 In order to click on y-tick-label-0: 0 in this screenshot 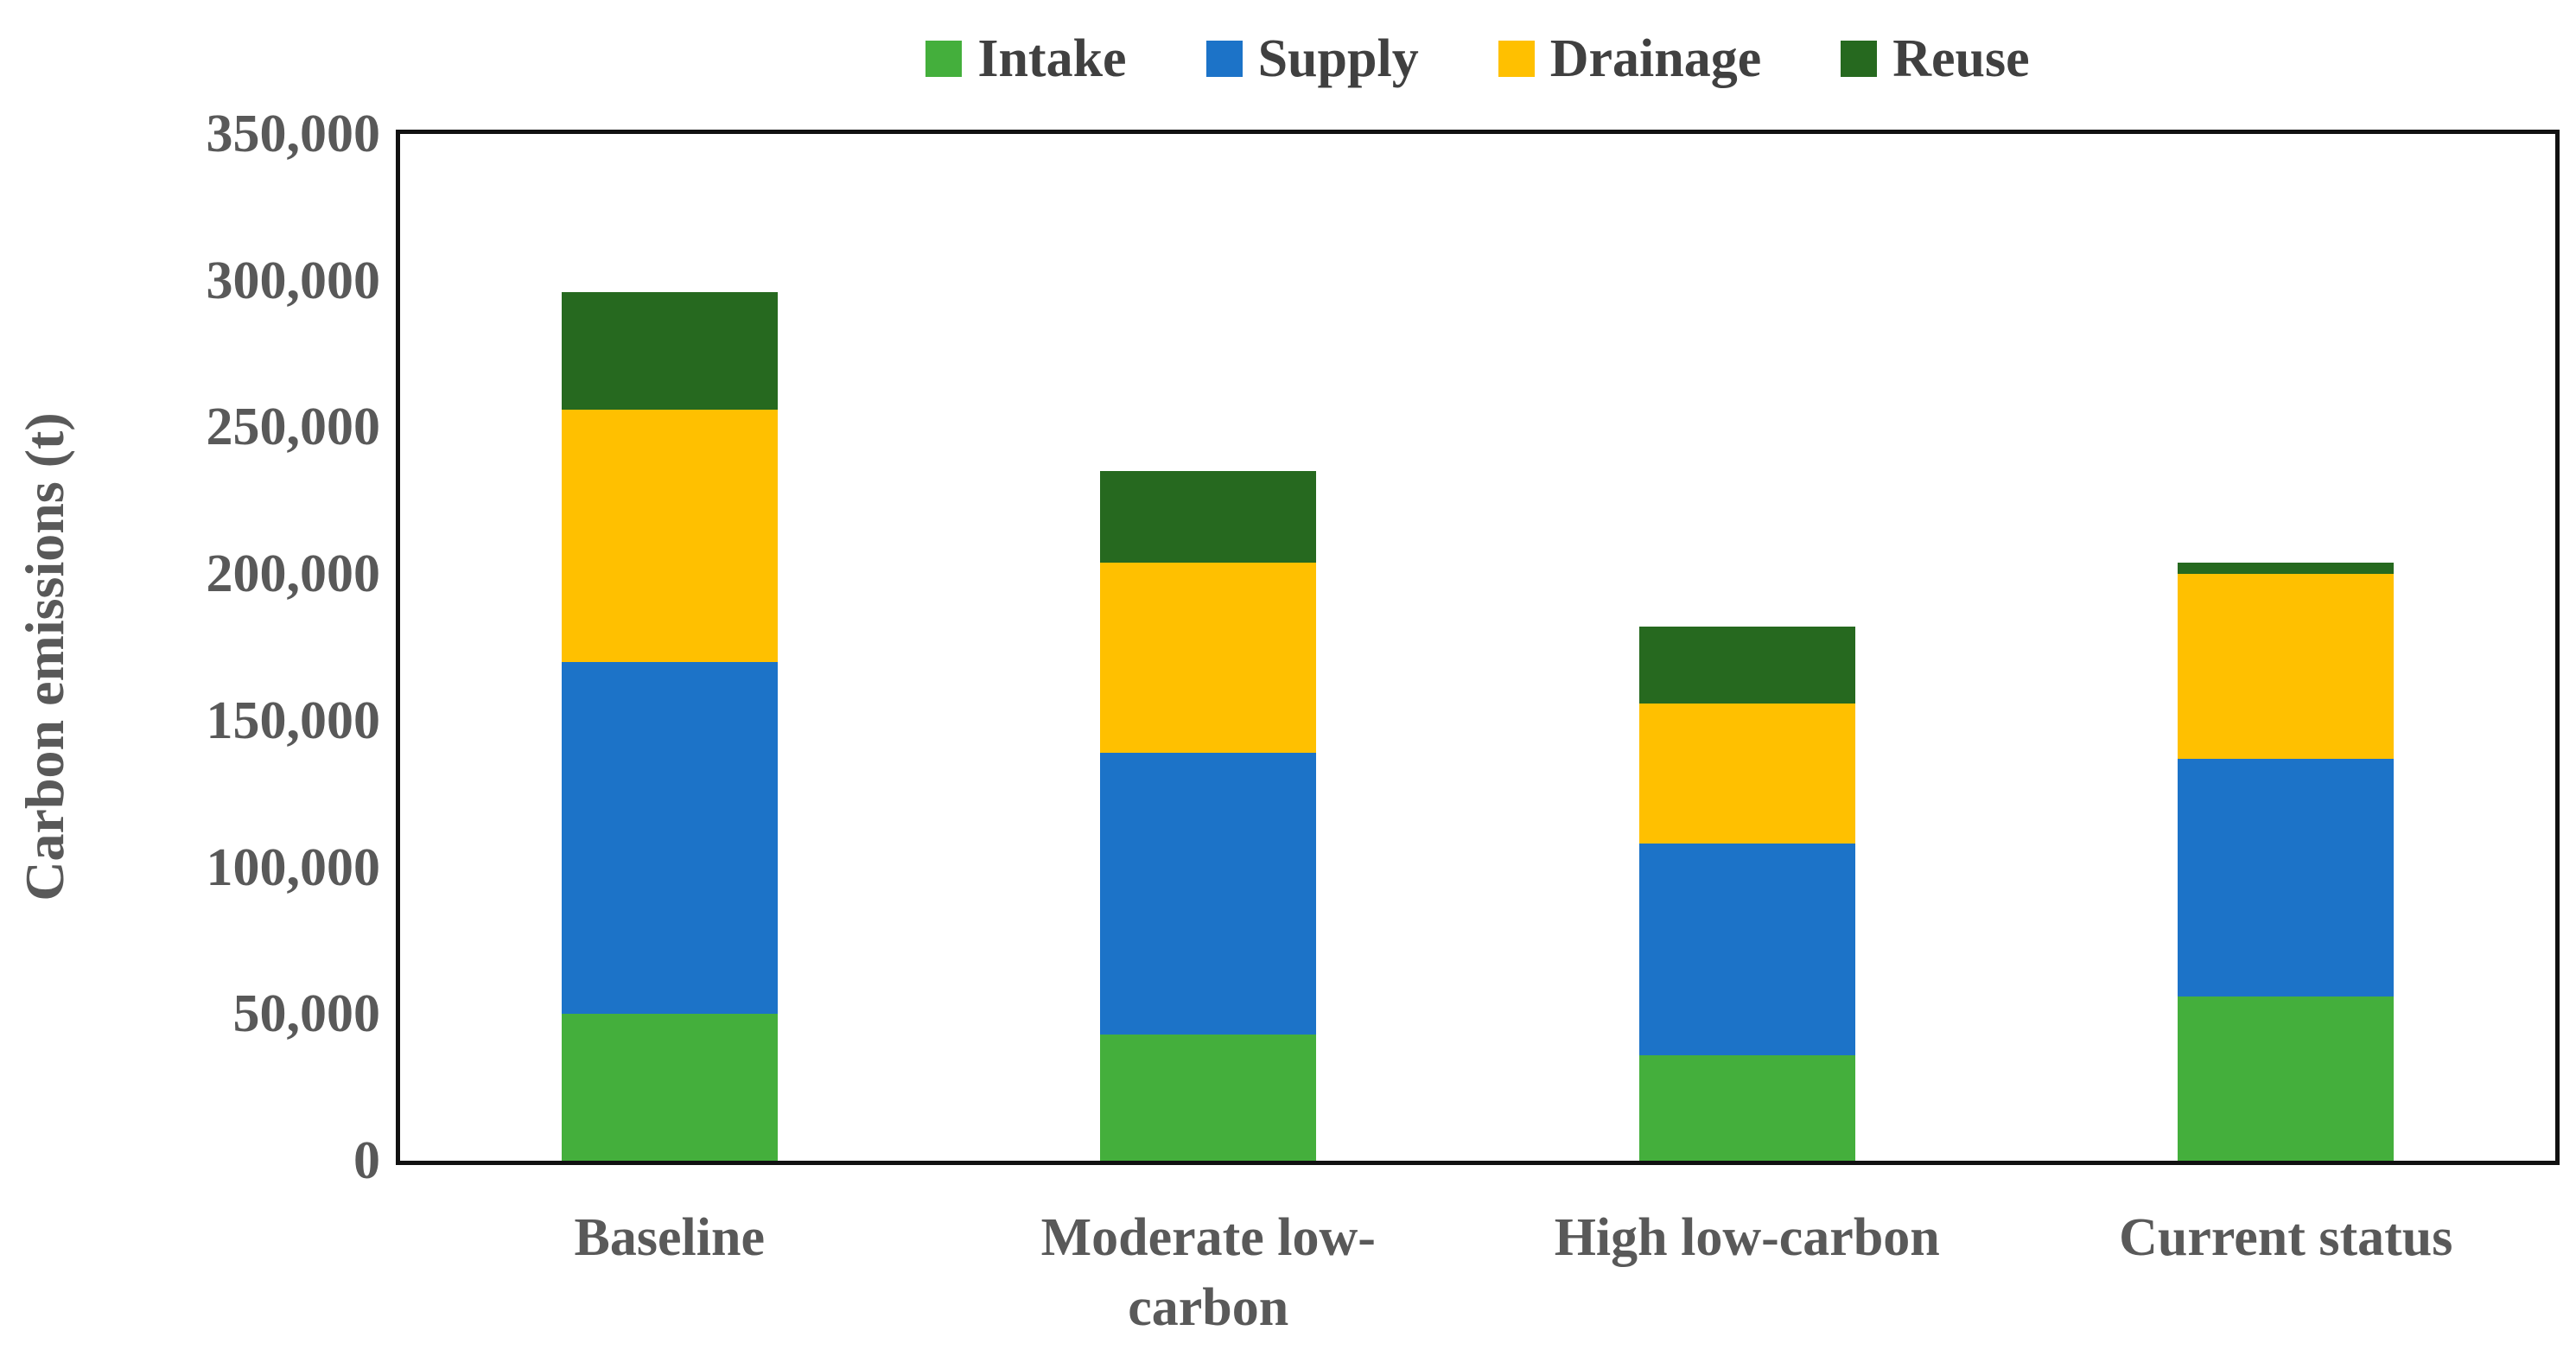, I will do `click(367, 1160)`.